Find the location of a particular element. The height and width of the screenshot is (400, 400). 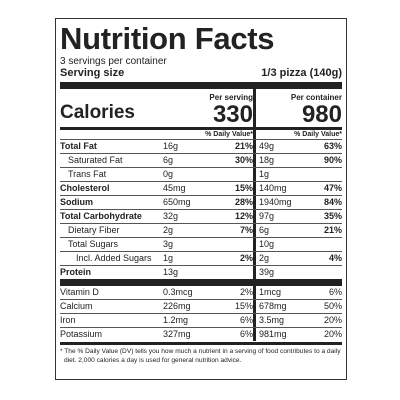

amount-per-serving: 45mg is located at coordinates (174, 188).